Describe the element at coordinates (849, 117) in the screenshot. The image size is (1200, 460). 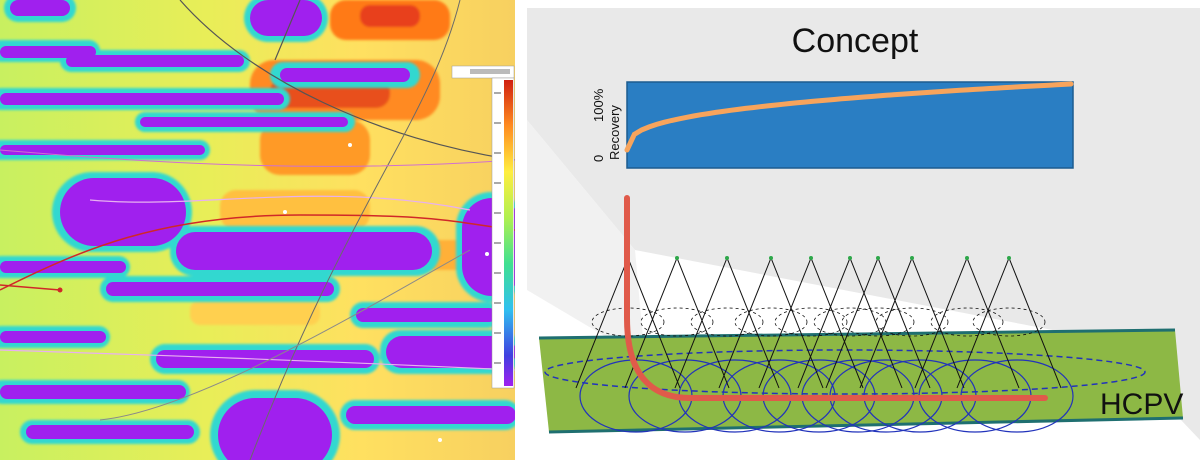
I see `recovery-curve` at that location.